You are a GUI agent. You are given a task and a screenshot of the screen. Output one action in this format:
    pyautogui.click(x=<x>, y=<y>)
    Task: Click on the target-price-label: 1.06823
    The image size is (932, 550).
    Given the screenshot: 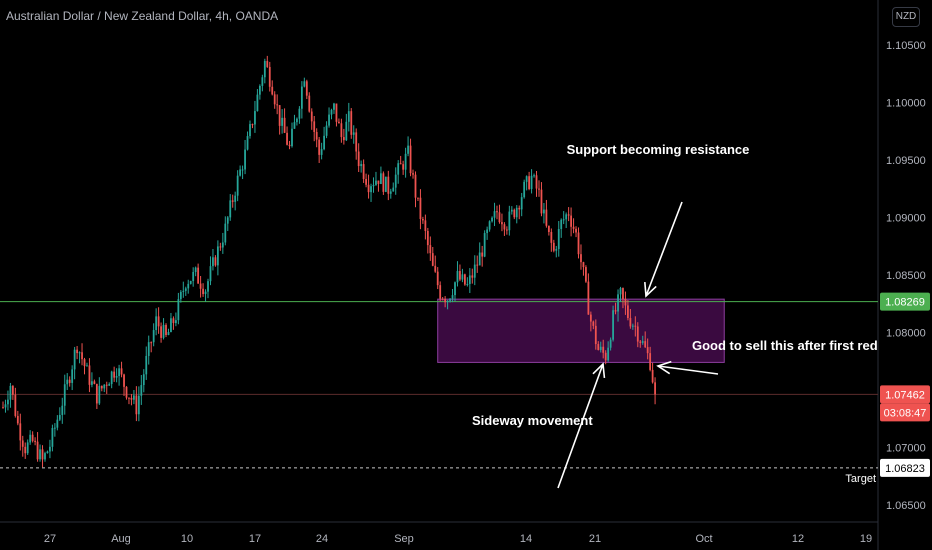 What is the action you would take?
    pyautogui.click(x=905, y=467)
    